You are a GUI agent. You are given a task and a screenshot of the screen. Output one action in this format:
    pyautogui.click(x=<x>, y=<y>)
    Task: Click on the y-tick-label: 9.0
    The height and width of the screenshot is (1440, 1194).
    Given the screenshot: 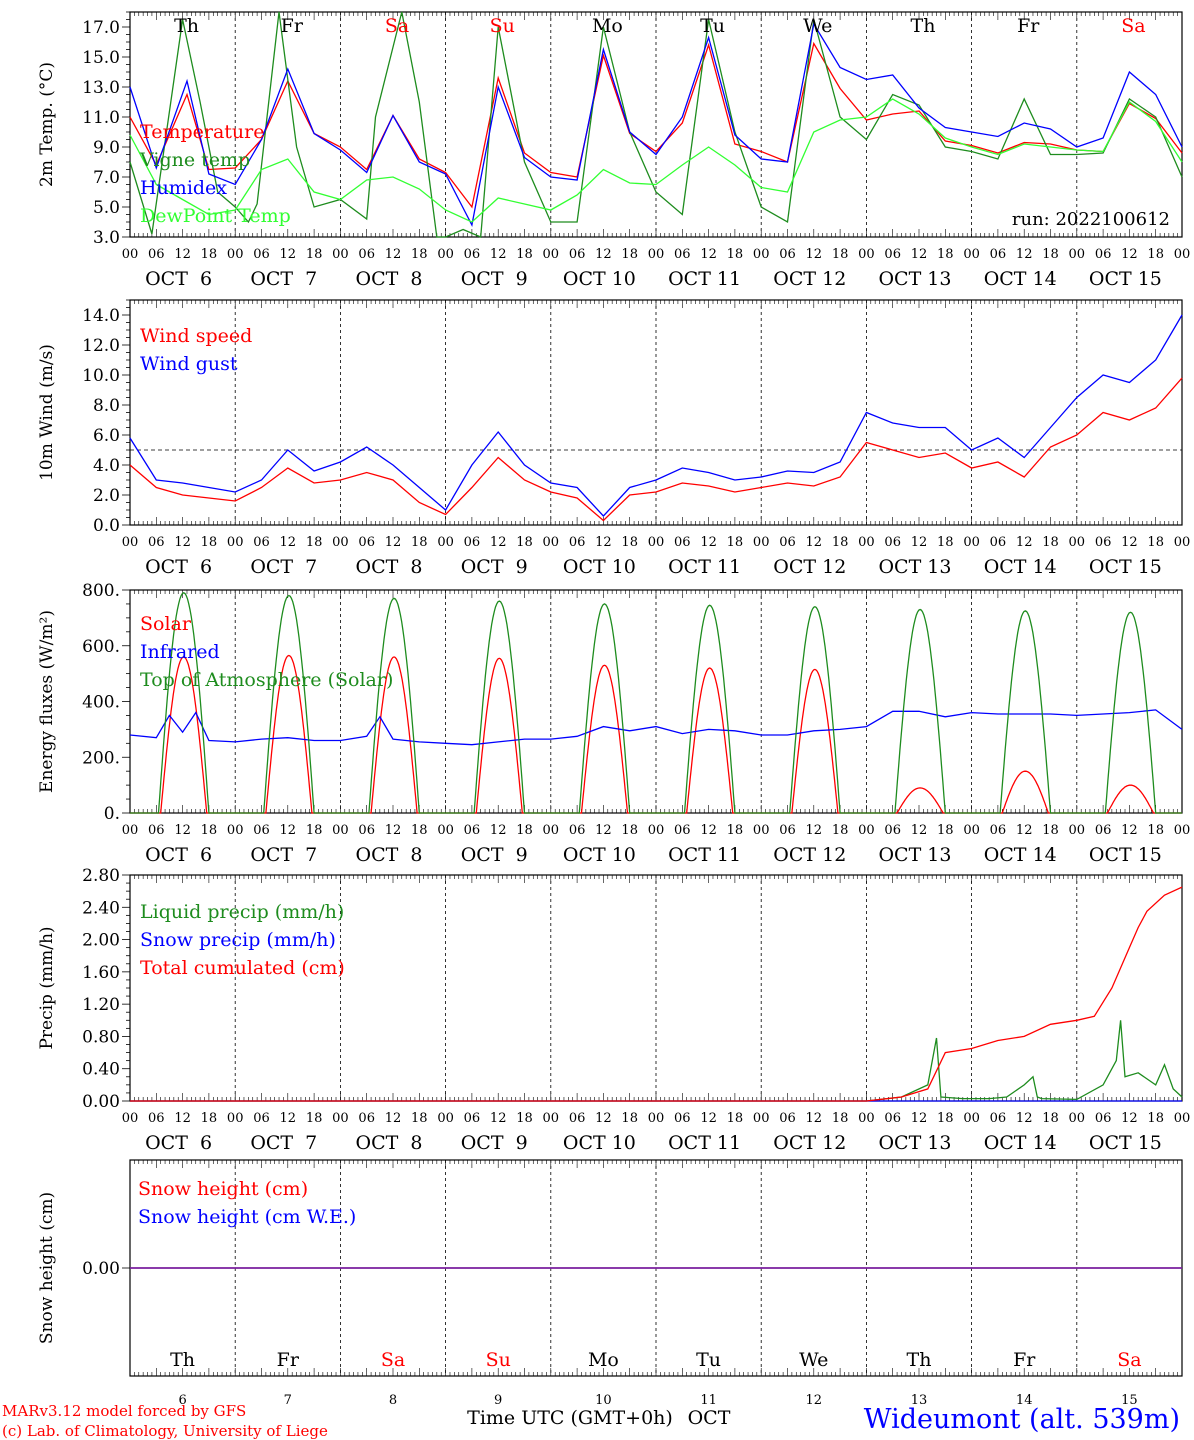 What is the action you would take?
    pyautogui.click(x=106, y=148)
    